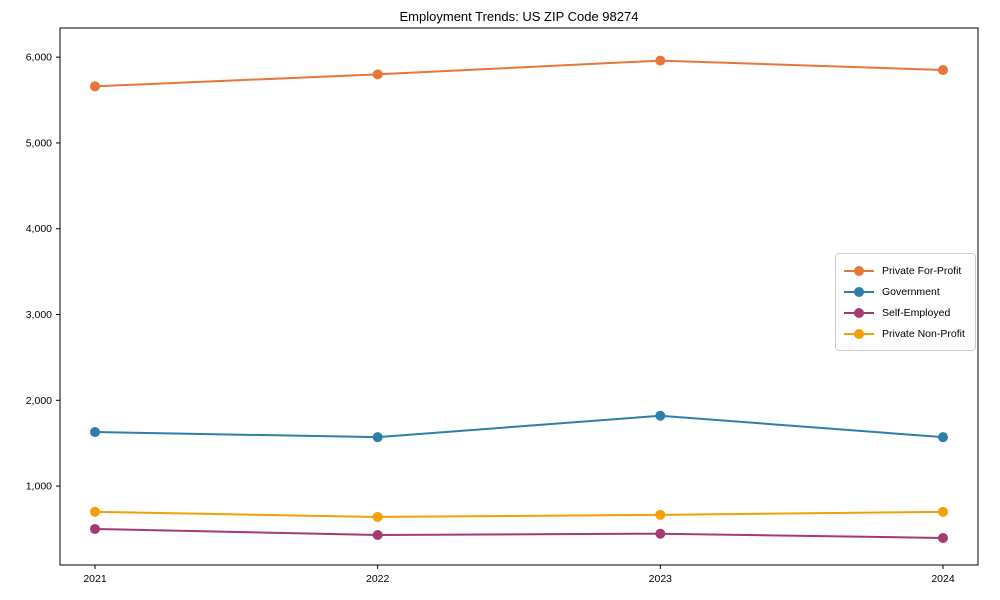 This screenshot has height=600, width=1000. I want to click on legend-entry: Private Non-Profit, so click(905, 333).